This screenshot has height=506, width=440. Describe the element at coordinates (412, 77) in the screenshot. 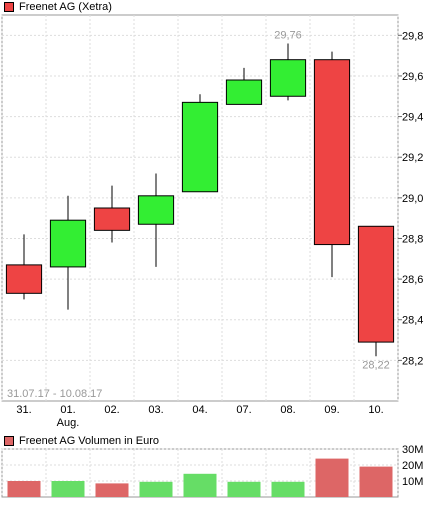

I see `price-ytick-label: 29,6` at that location.